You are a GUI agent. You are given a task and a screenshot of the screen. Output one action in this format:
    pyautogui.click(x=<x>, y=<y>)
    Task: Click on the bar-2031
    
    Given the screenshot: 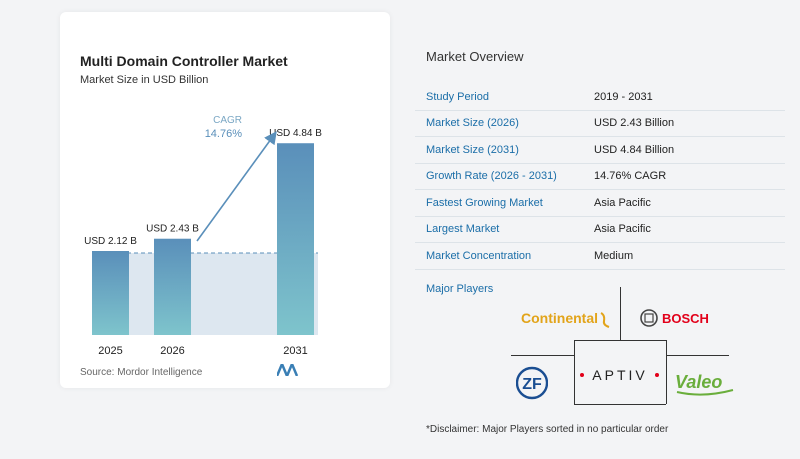 What is the action you would take?
    pyautogui.click(x=295, y=239)
    